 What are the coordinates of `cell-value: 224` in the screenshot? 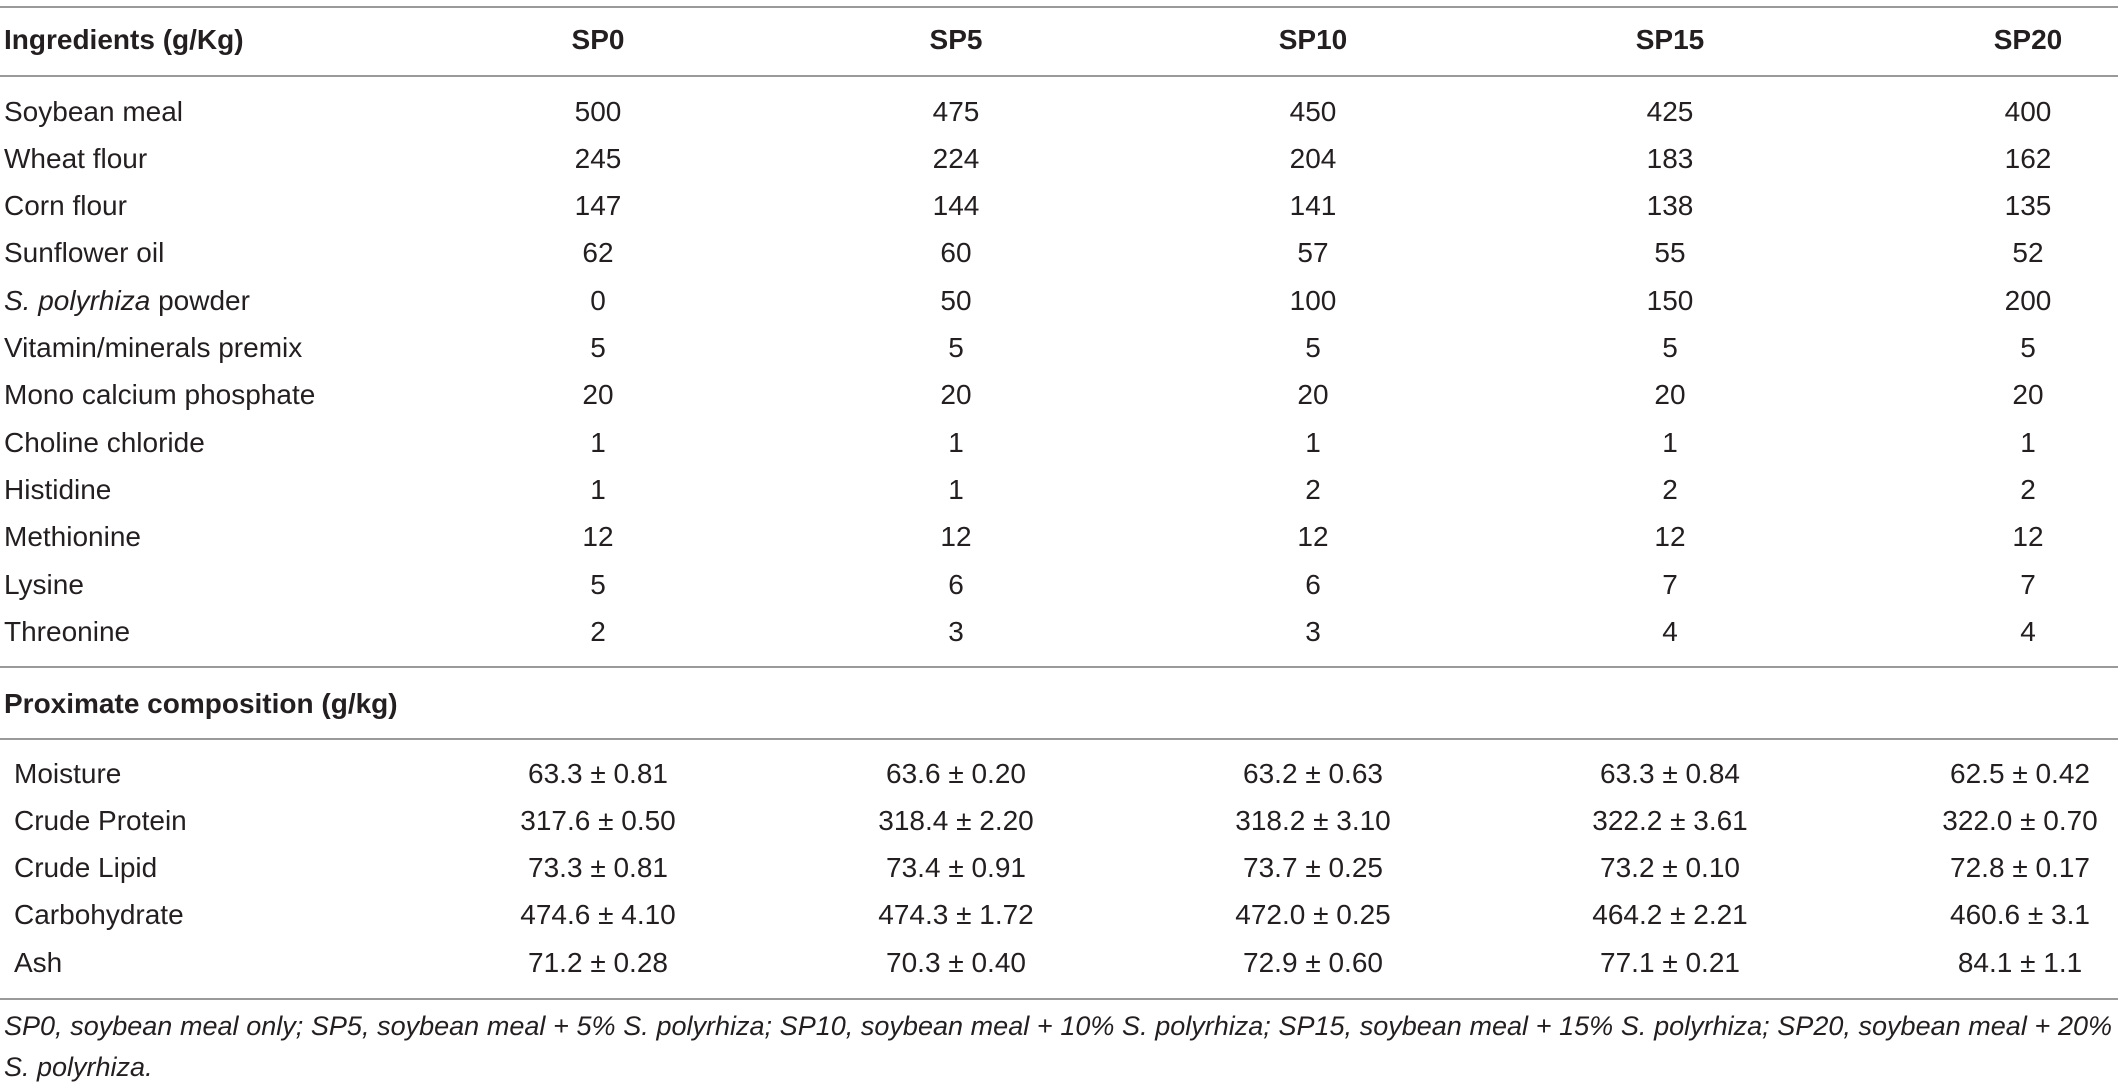 It's located at (956, 158).